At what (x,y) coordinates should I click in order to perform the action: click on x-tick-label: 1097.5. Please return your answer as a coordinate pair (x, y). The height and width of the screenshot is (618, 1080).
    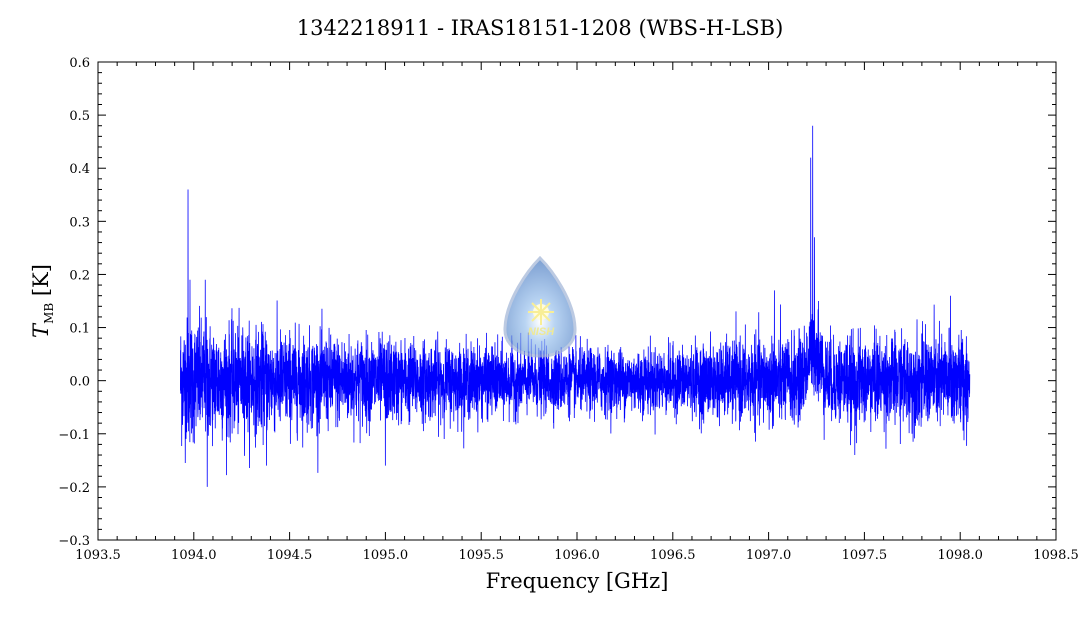
    Looking at the image, I should click on (865, 555).